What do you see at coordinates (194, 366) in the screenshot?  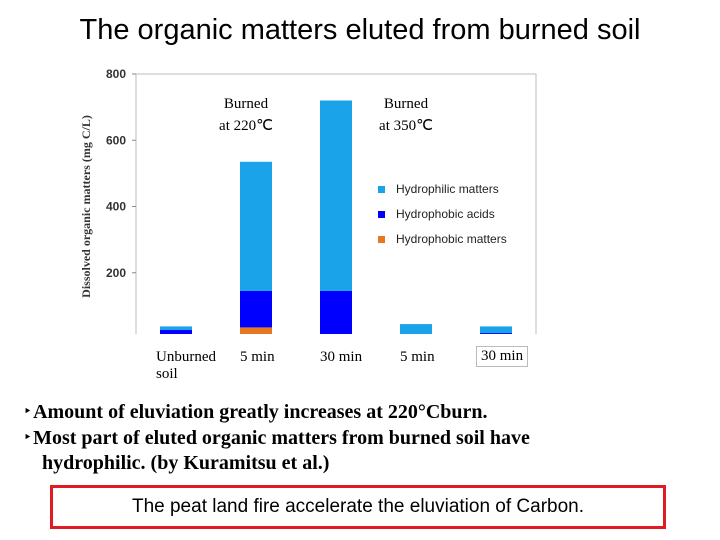 I see `category-label-unburned: Unburned soil` at bounding box center [194, 366].